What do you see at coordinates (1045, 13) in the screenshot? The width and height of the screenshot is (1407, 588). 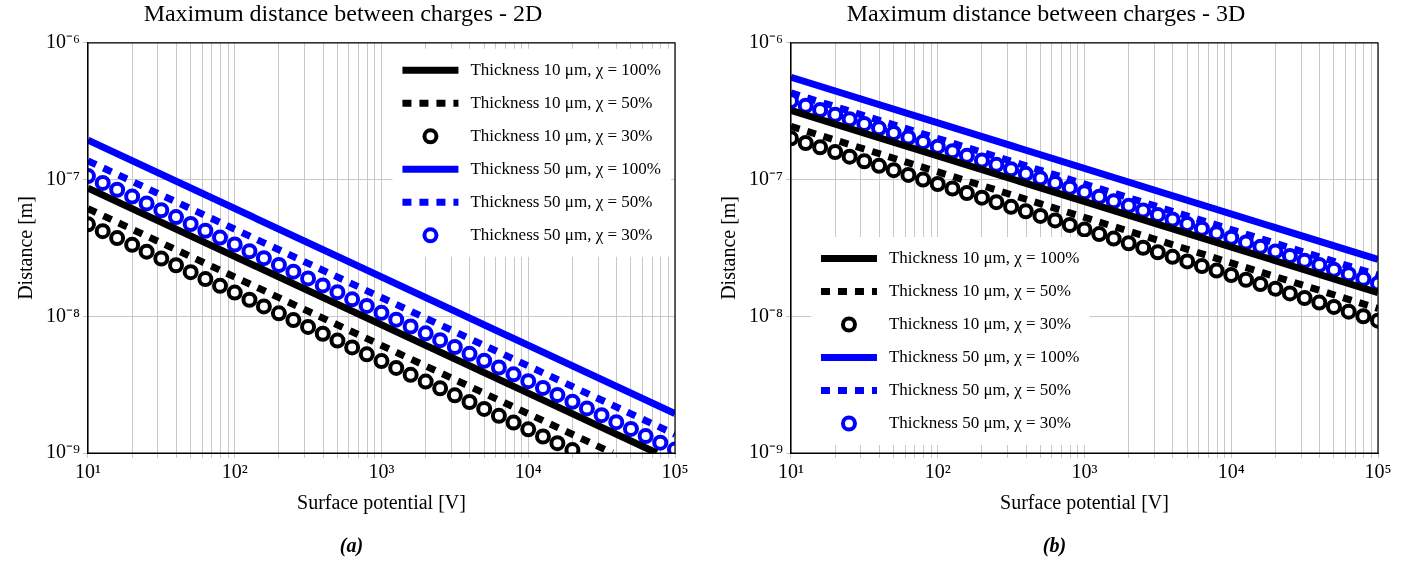 I see `chart-title: Maximum distance between charges - 3D` at bounding box center [1045, 13].